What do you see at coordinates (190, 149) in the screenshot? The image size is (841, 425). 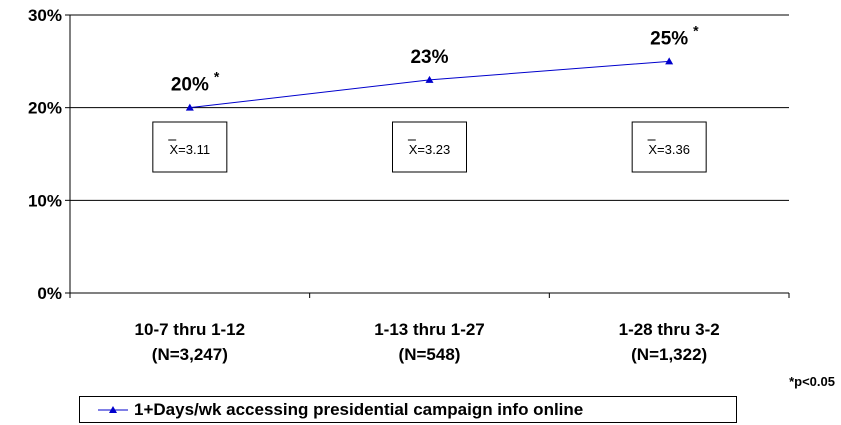 I see `mean-label: X=3.11` at bounding box center [190, 149].